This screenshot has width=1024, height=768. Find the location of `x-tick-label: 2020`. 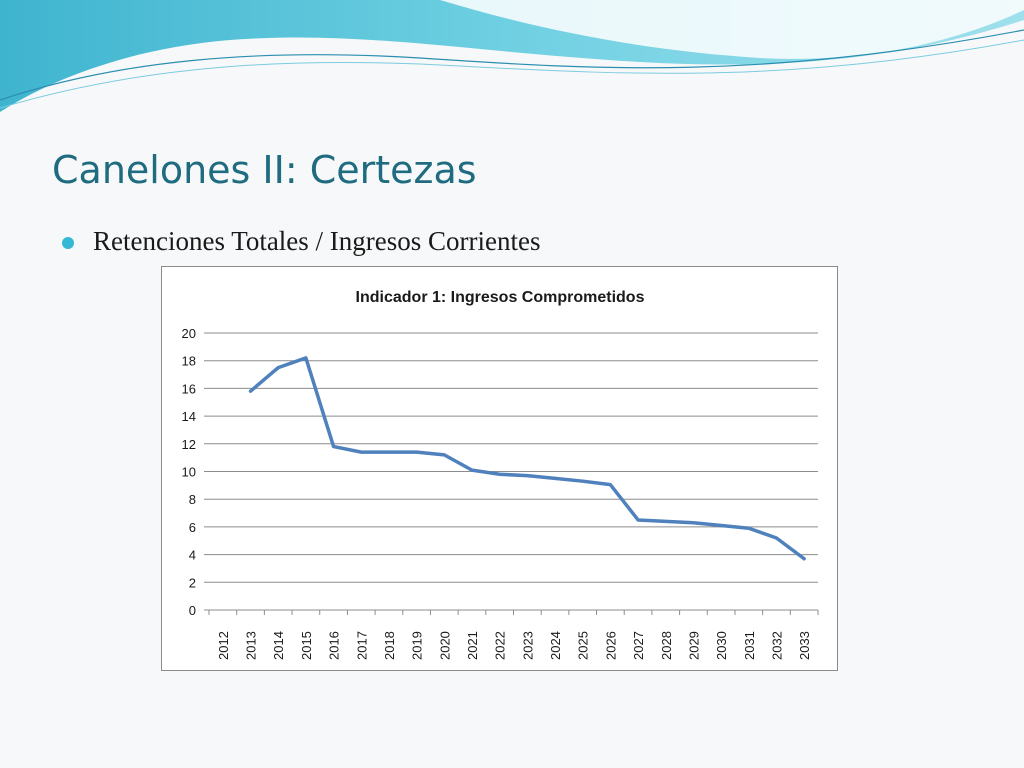

x-tick-label: 2020 is located at coordinates (444, 645).